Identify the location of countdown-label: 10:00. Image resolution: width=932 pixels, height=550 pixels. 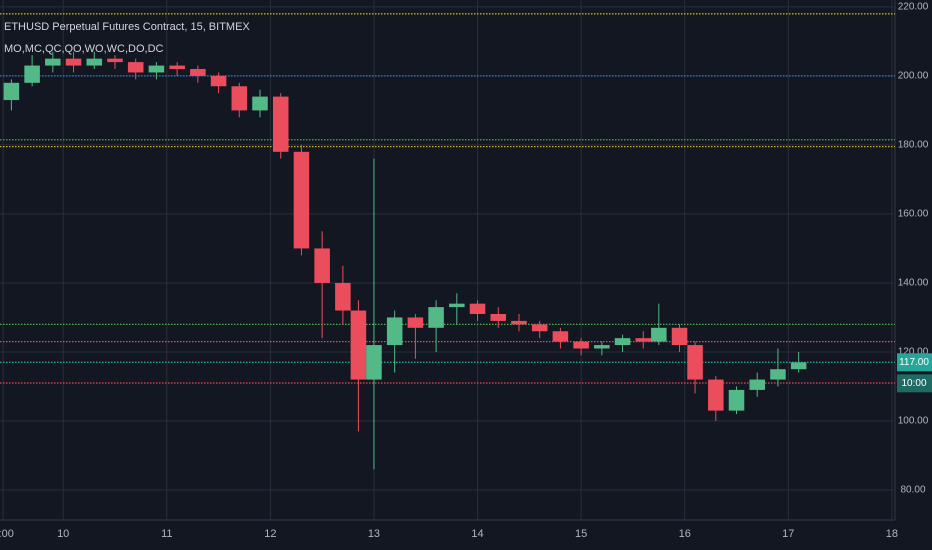
(913, 383).